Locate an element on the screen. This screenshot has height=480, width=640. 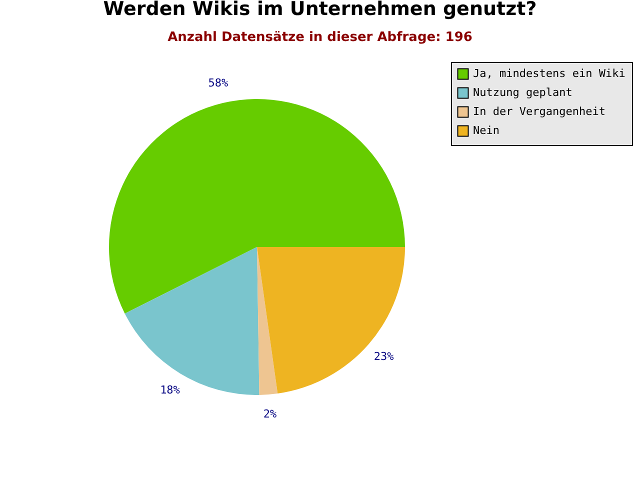
legend-label: Nutzung geplant is located at coordinates (522, 92).